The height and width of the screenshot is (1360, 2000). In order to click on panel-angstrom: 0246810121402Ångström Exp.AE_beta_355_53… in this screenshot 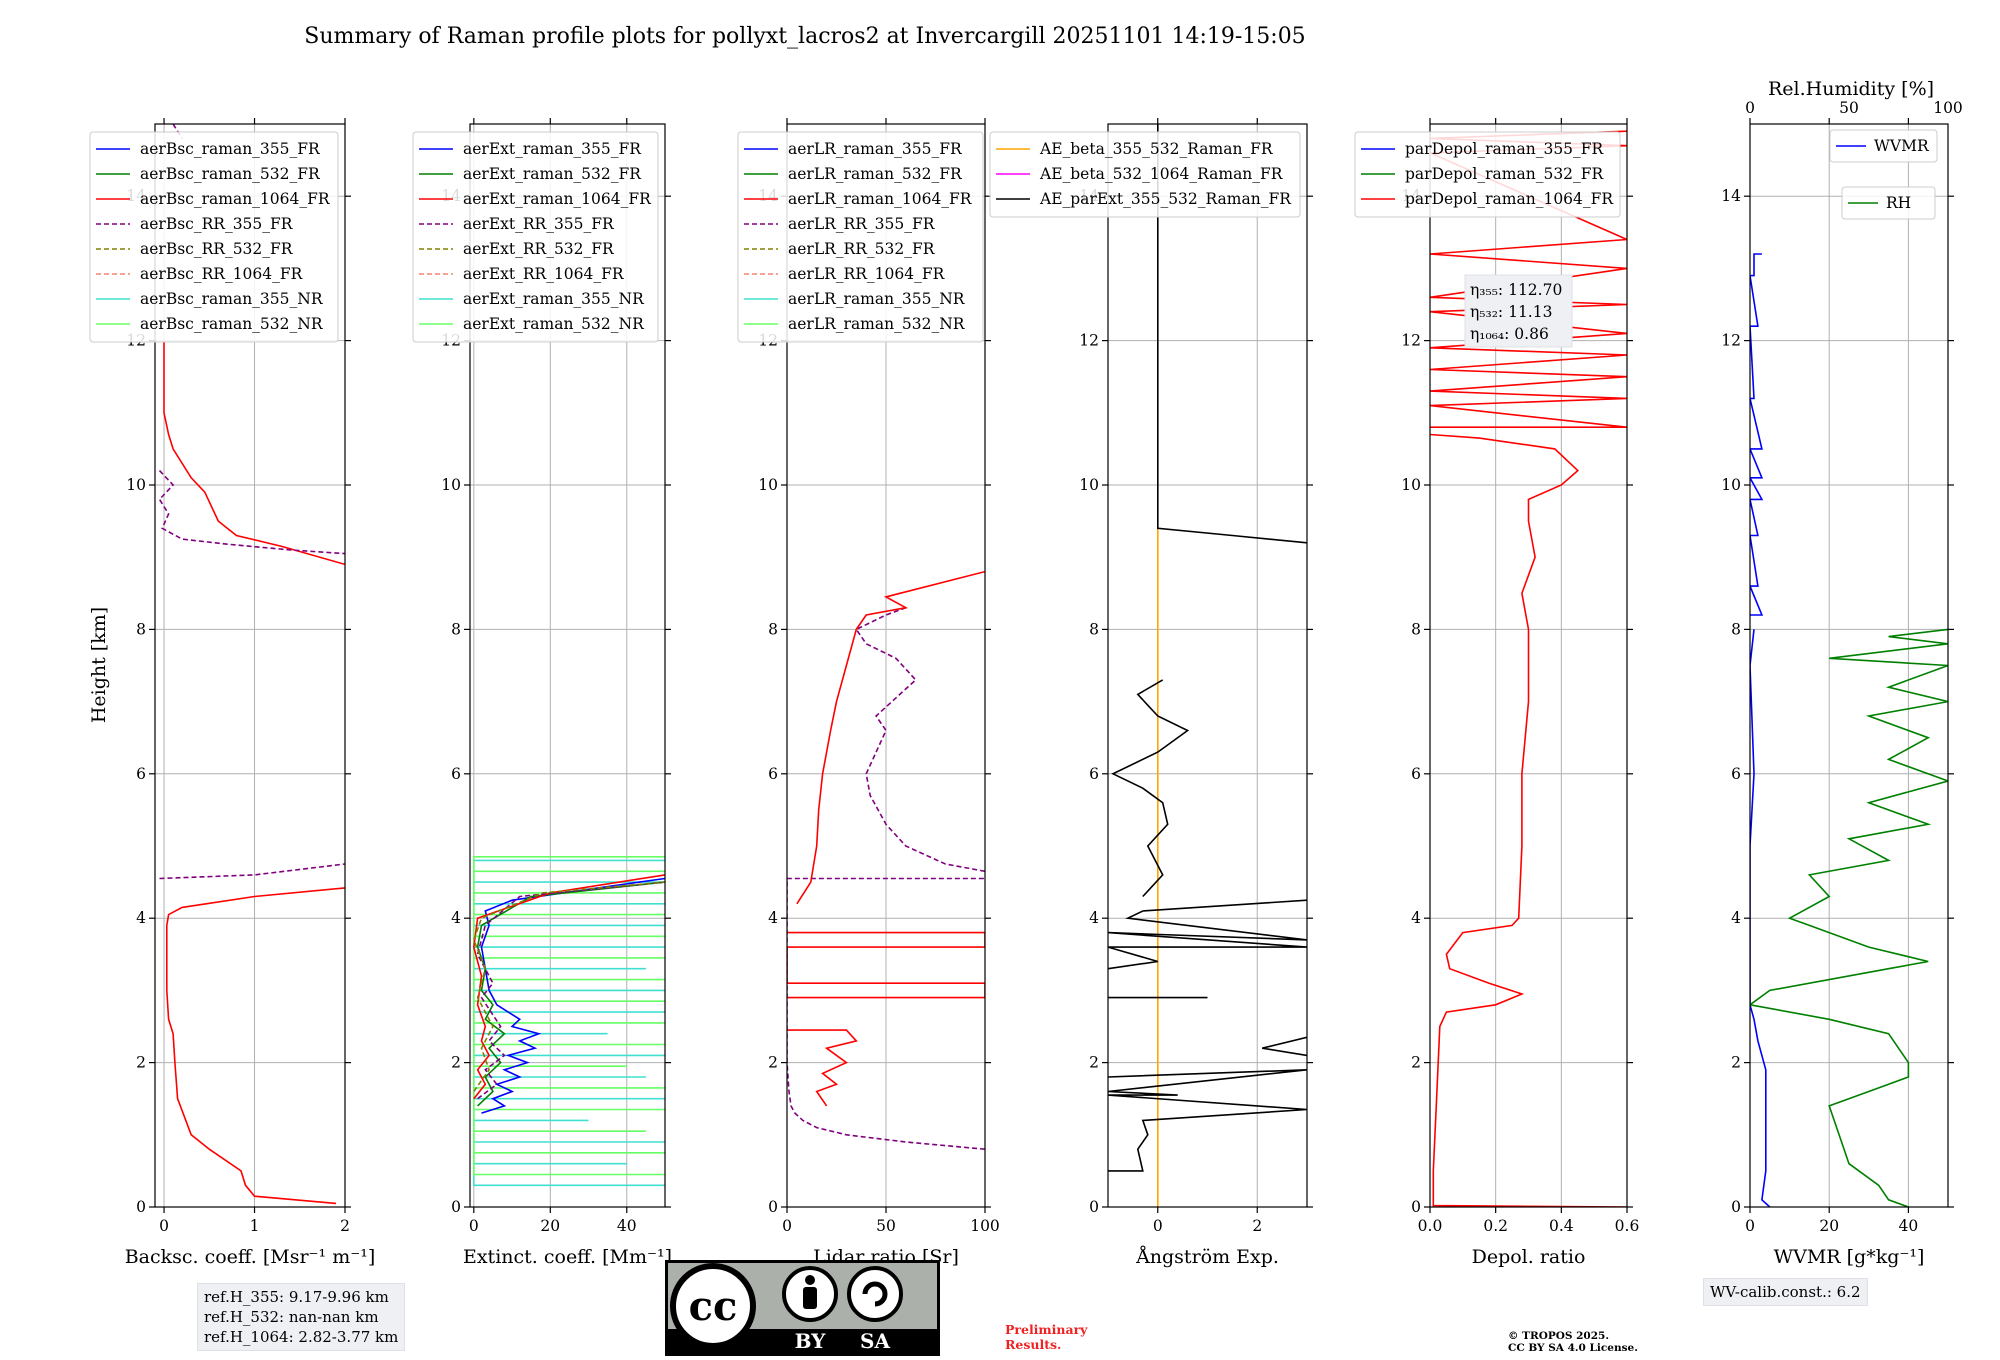, I will do `click(1151, 693)`.